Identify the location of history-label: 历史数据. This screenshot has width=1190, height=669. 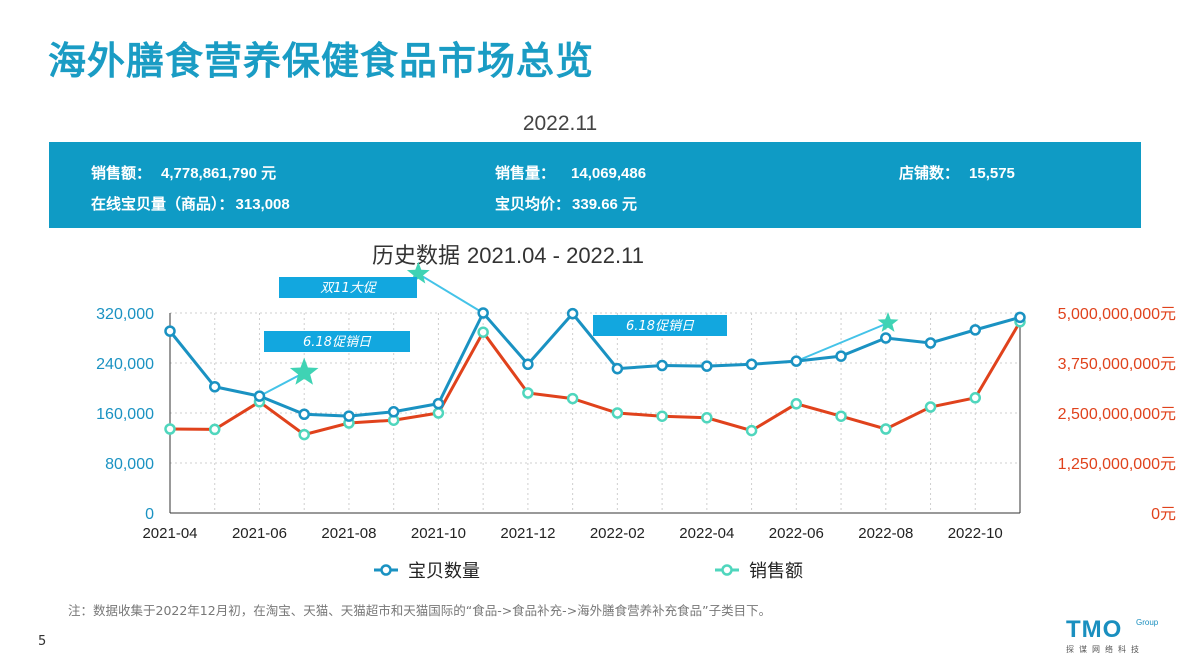
(416, 256).